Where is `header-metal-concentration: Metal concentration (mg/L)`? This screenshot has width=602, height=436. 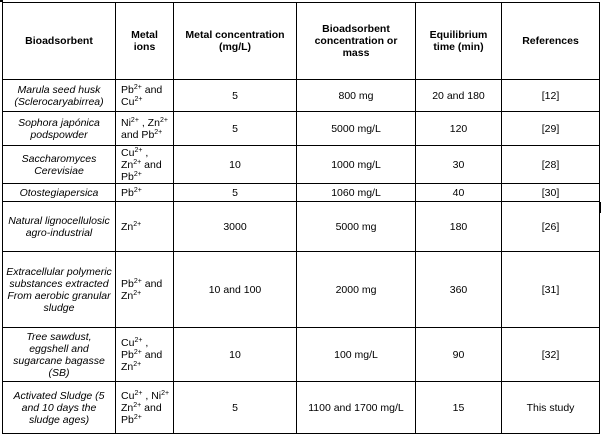
header-metal-concentration: Metal concentration (mg/L) is located at coordinates (235, 41).